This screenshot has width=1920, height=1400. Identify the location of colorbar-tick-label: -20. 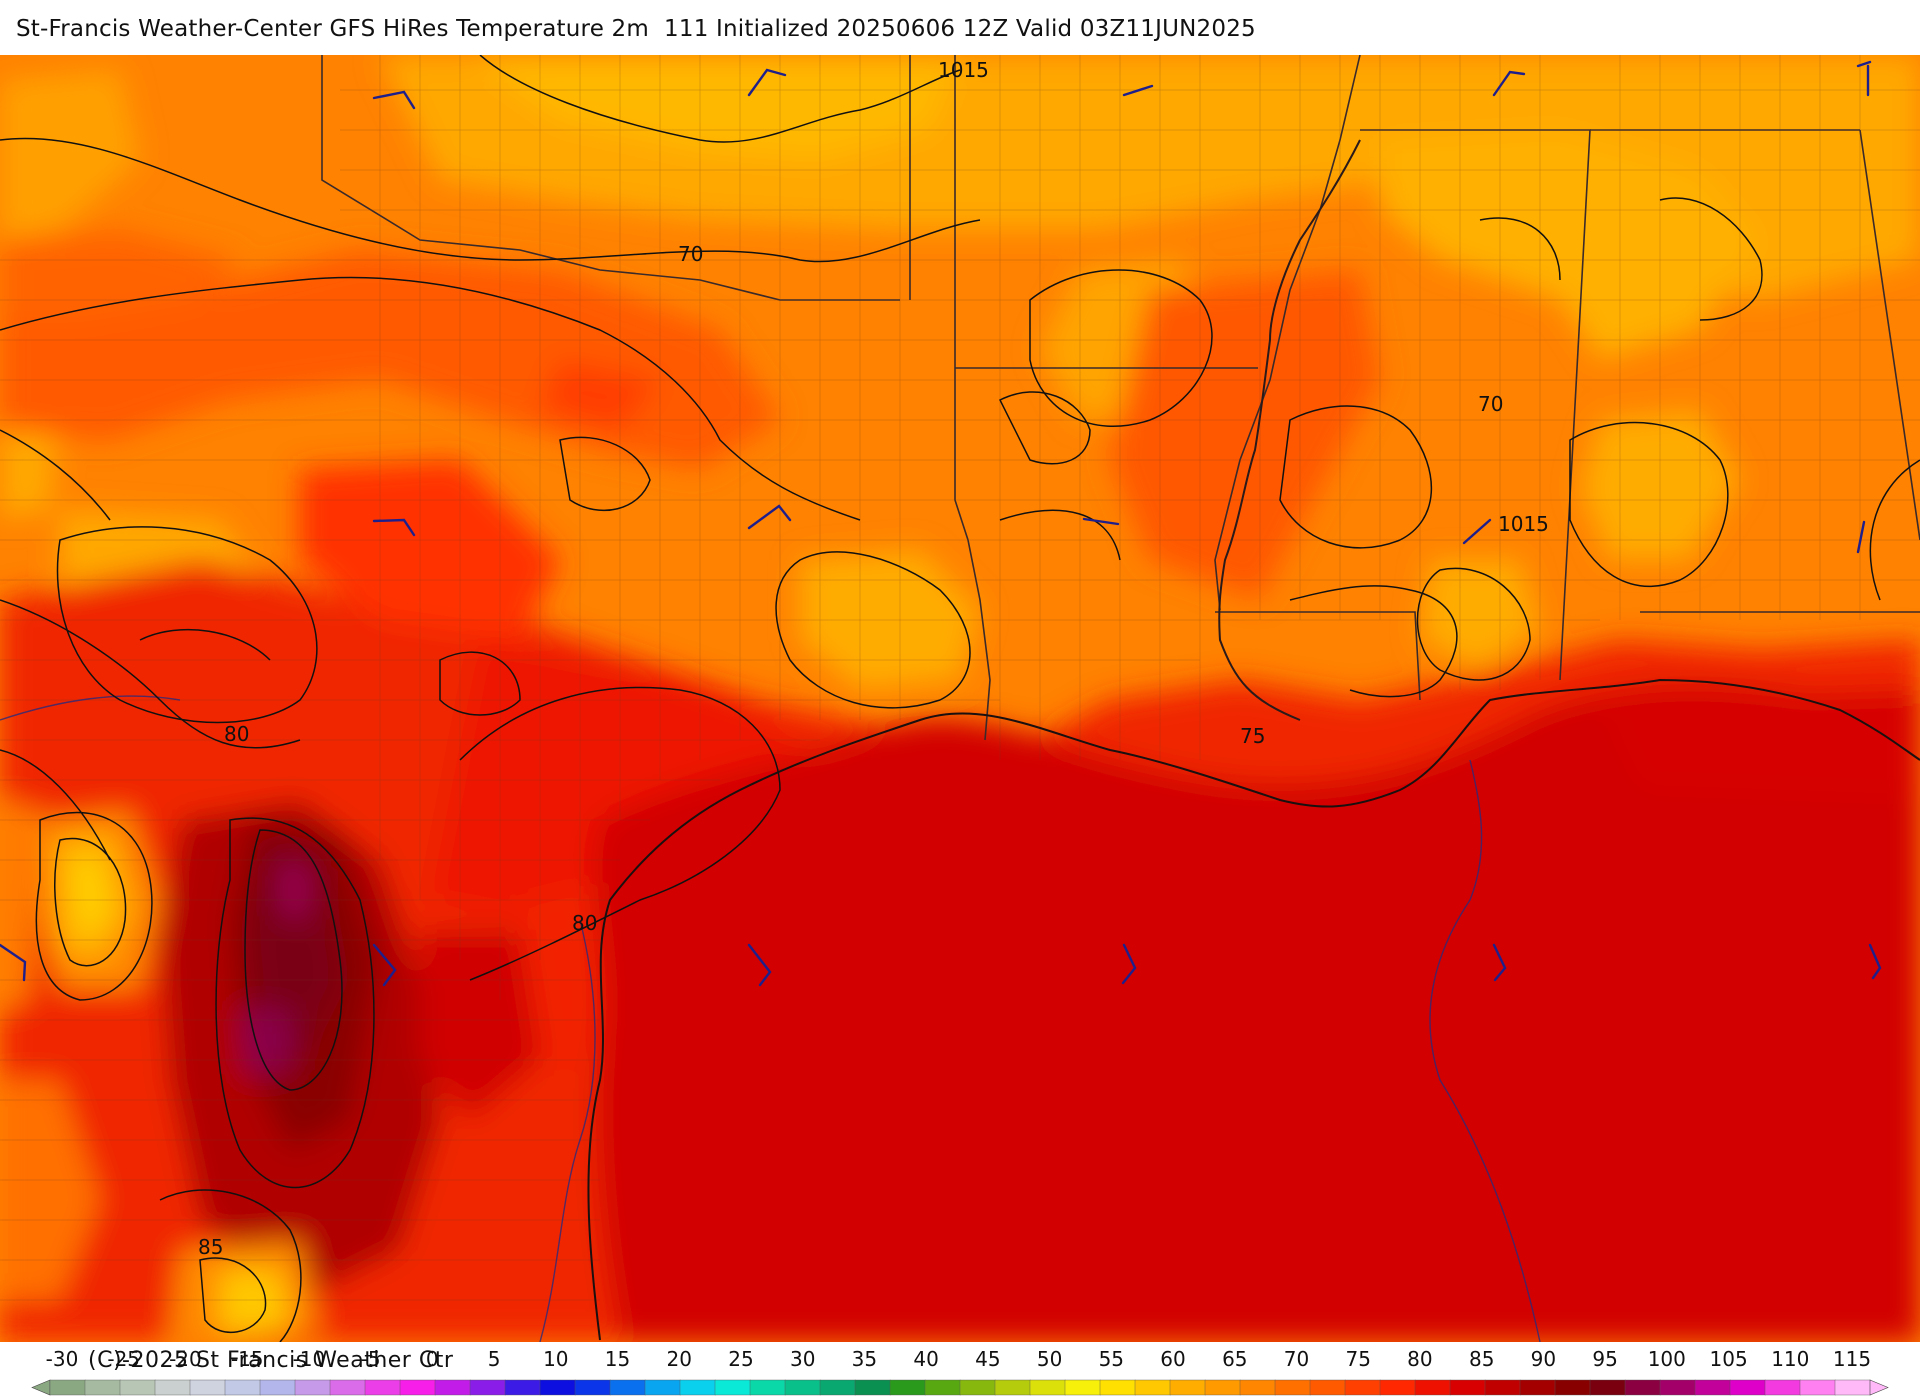
(185, 1359).